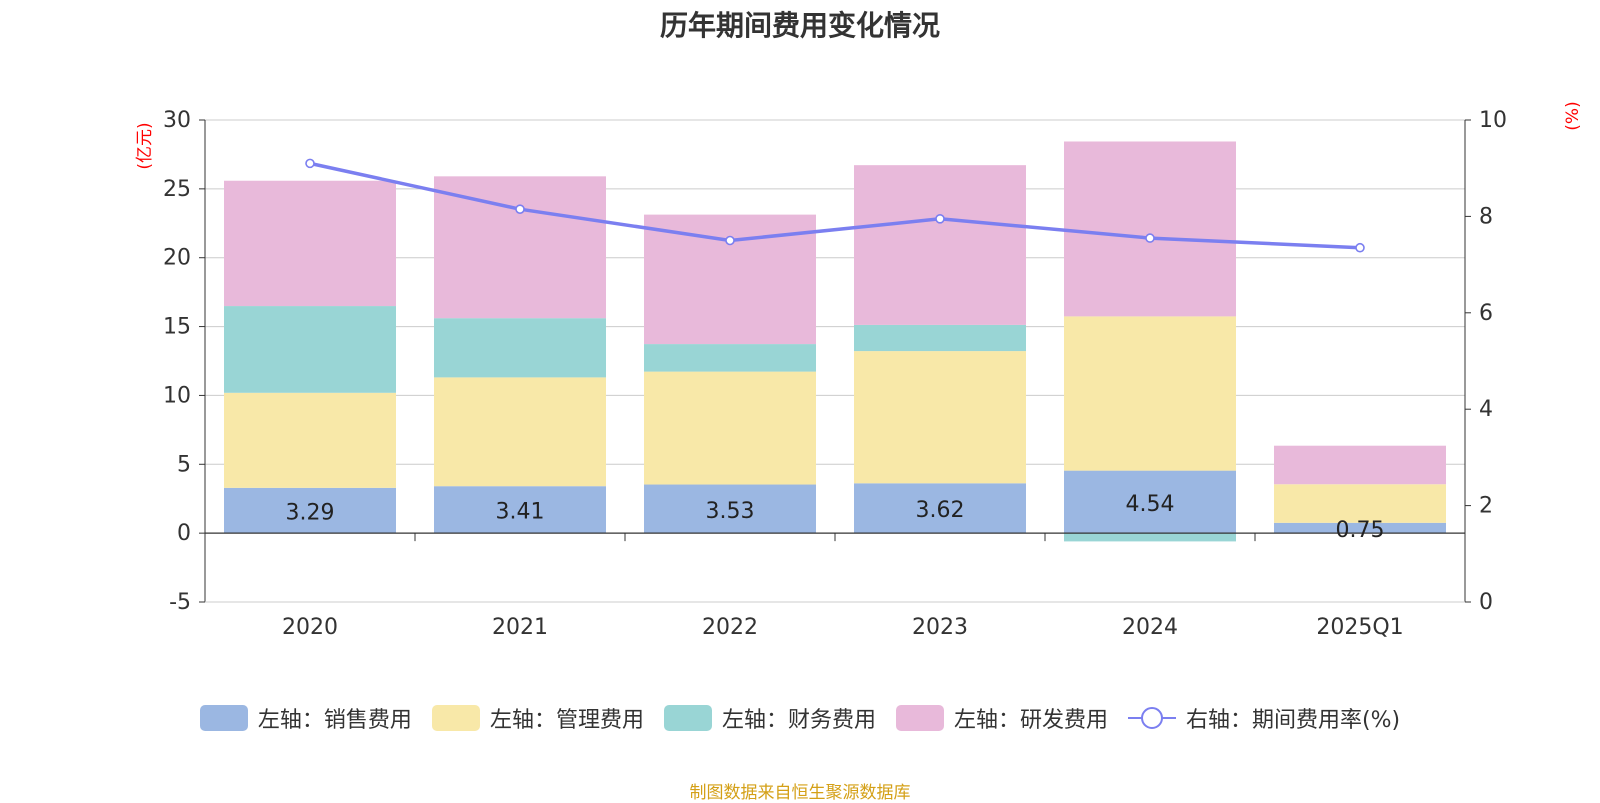  What do you see at coordinates (730, 240) in the screenshot?
I see `rate-point-2022` at bounding box center [730, 240].